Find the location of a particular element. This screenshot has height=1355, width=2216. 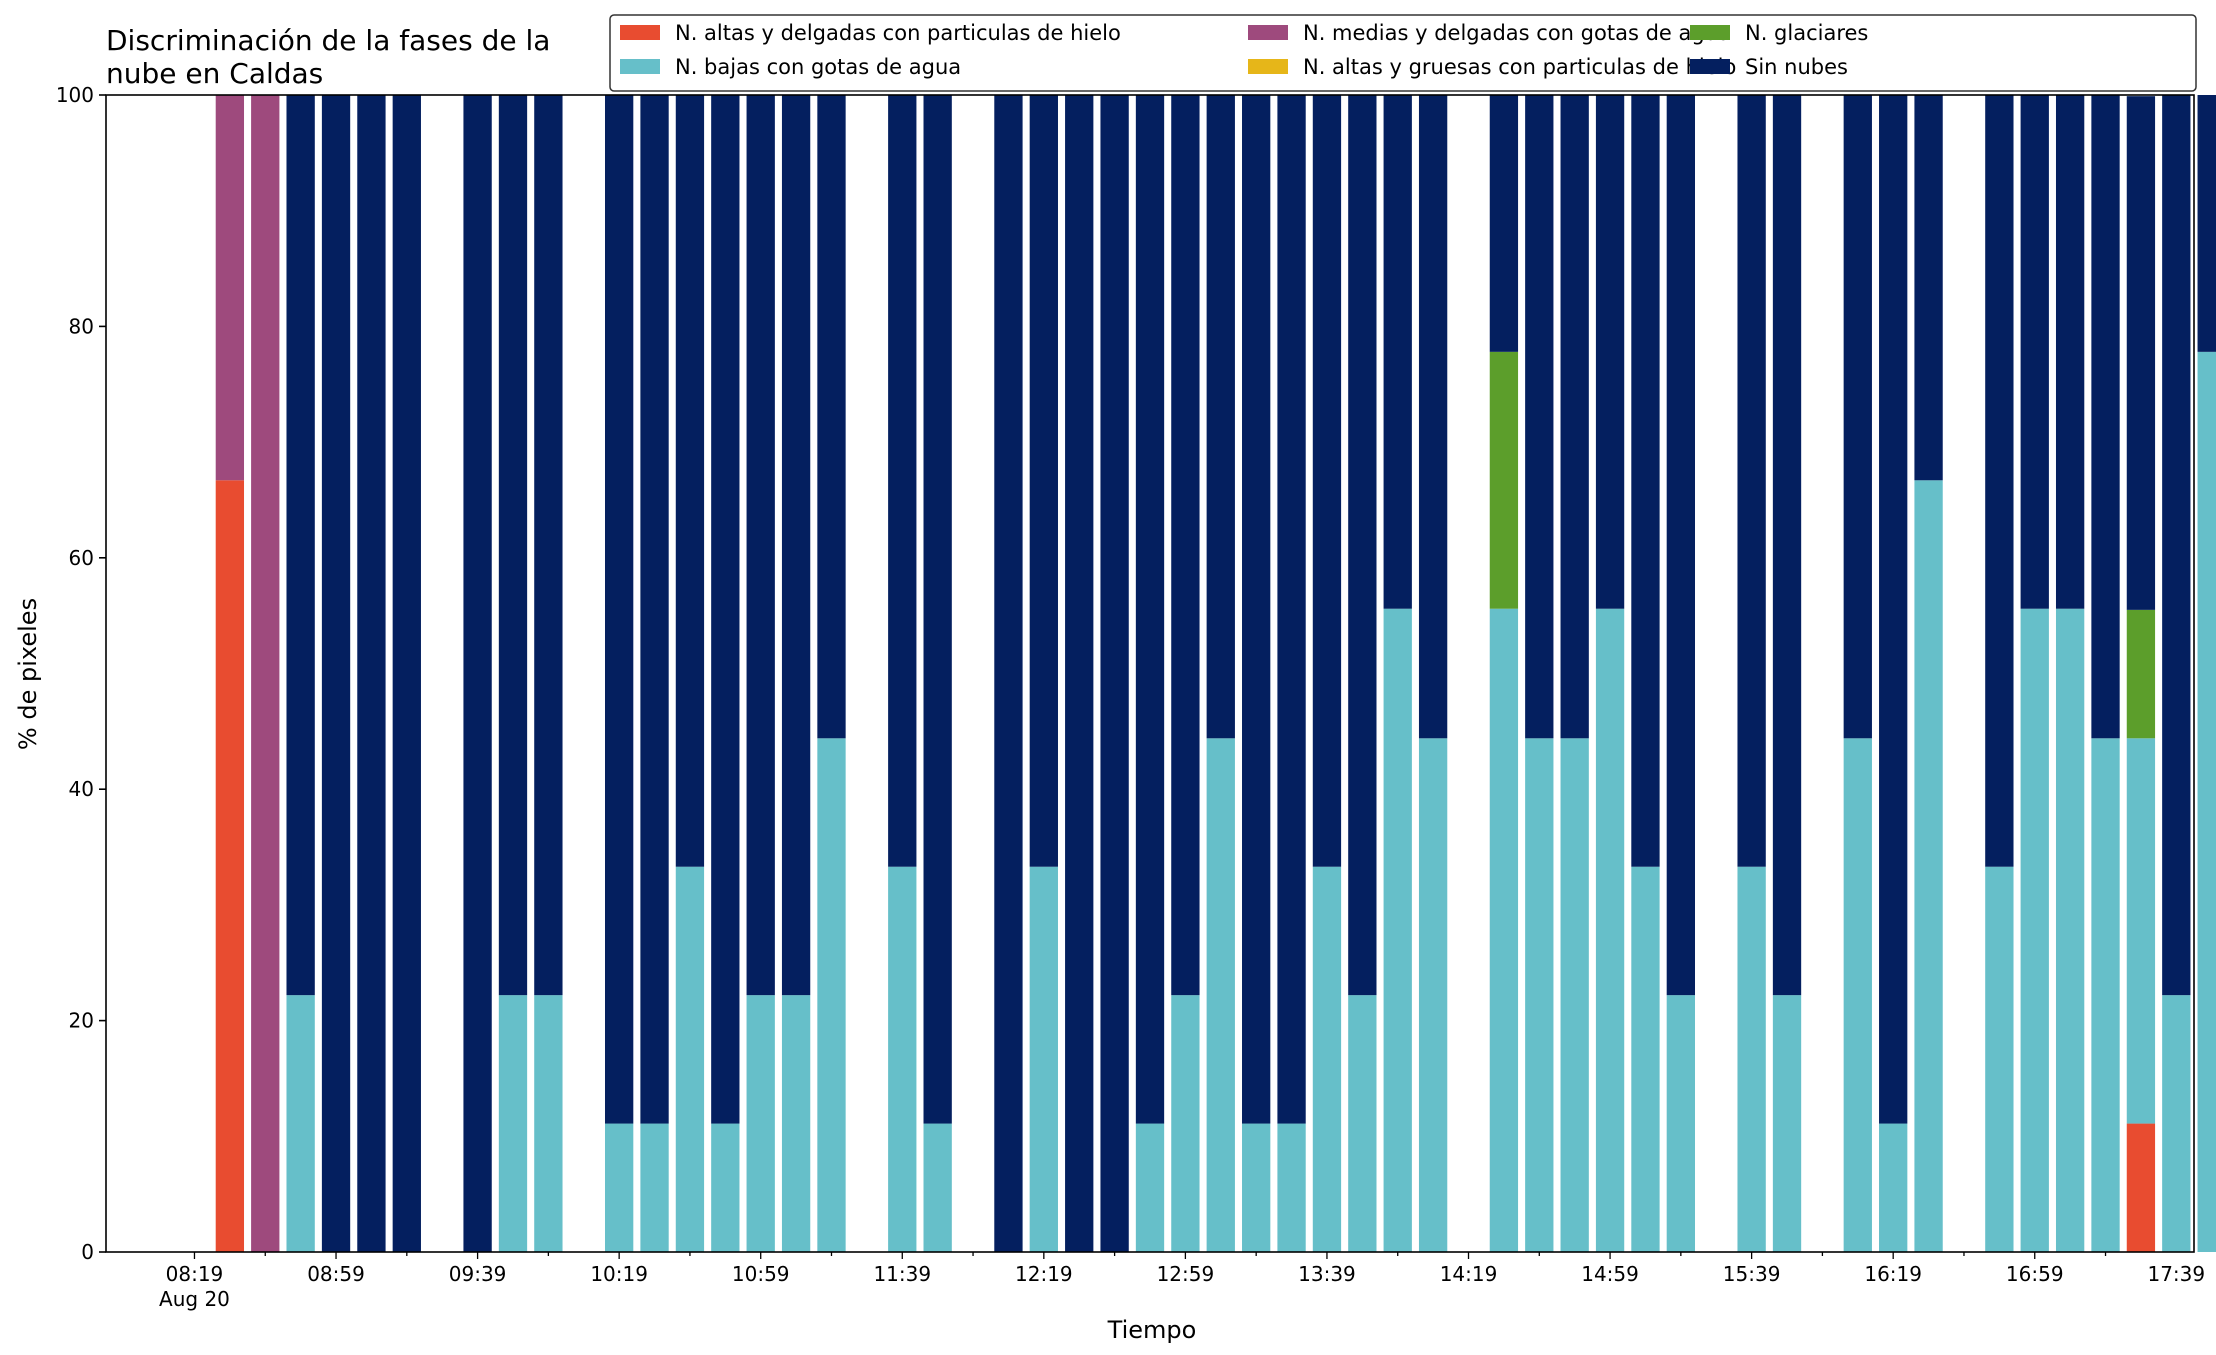

x-axis-label: Tiempo is located at coordinates (1152, 1330).